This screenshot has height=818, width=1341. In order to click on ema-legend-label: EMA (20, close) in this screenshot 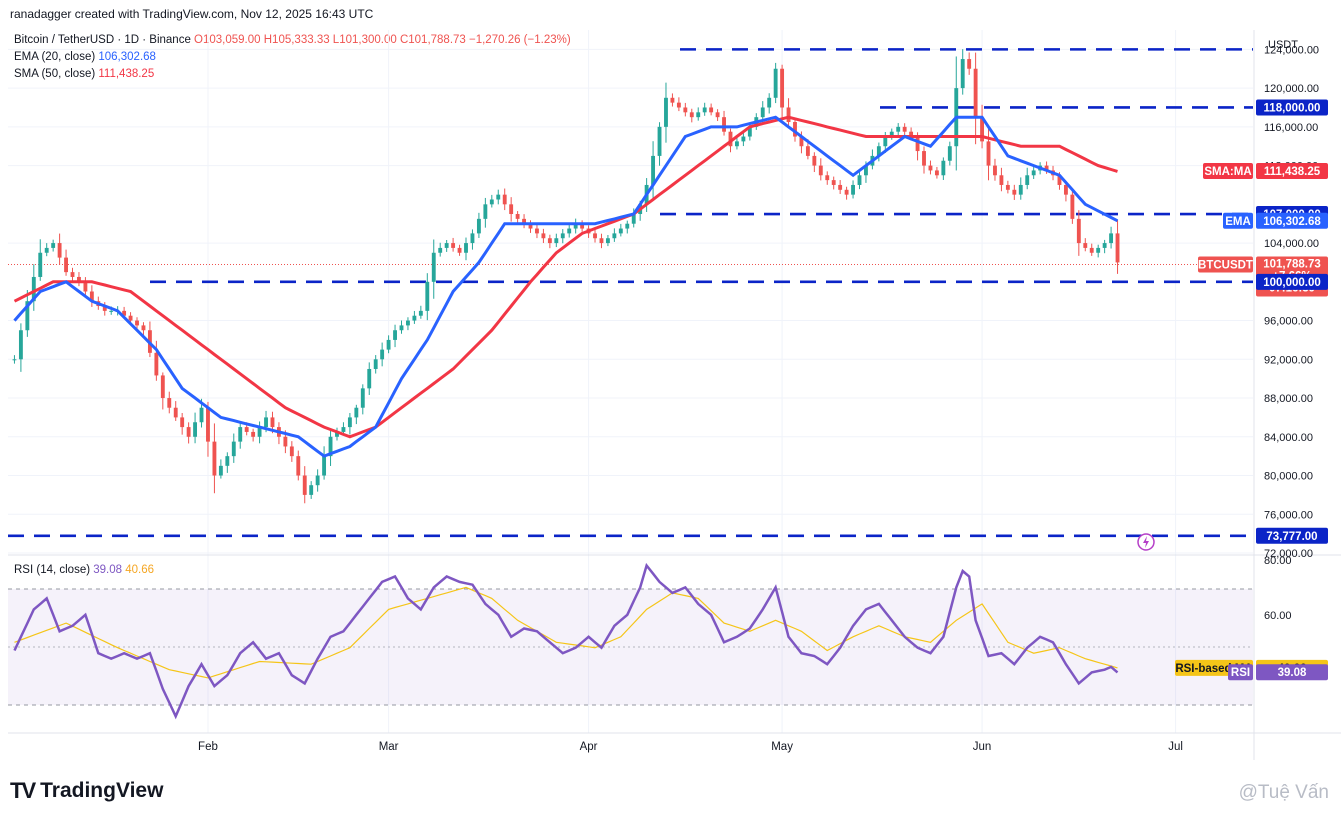, I will do `click(55, 57)`.